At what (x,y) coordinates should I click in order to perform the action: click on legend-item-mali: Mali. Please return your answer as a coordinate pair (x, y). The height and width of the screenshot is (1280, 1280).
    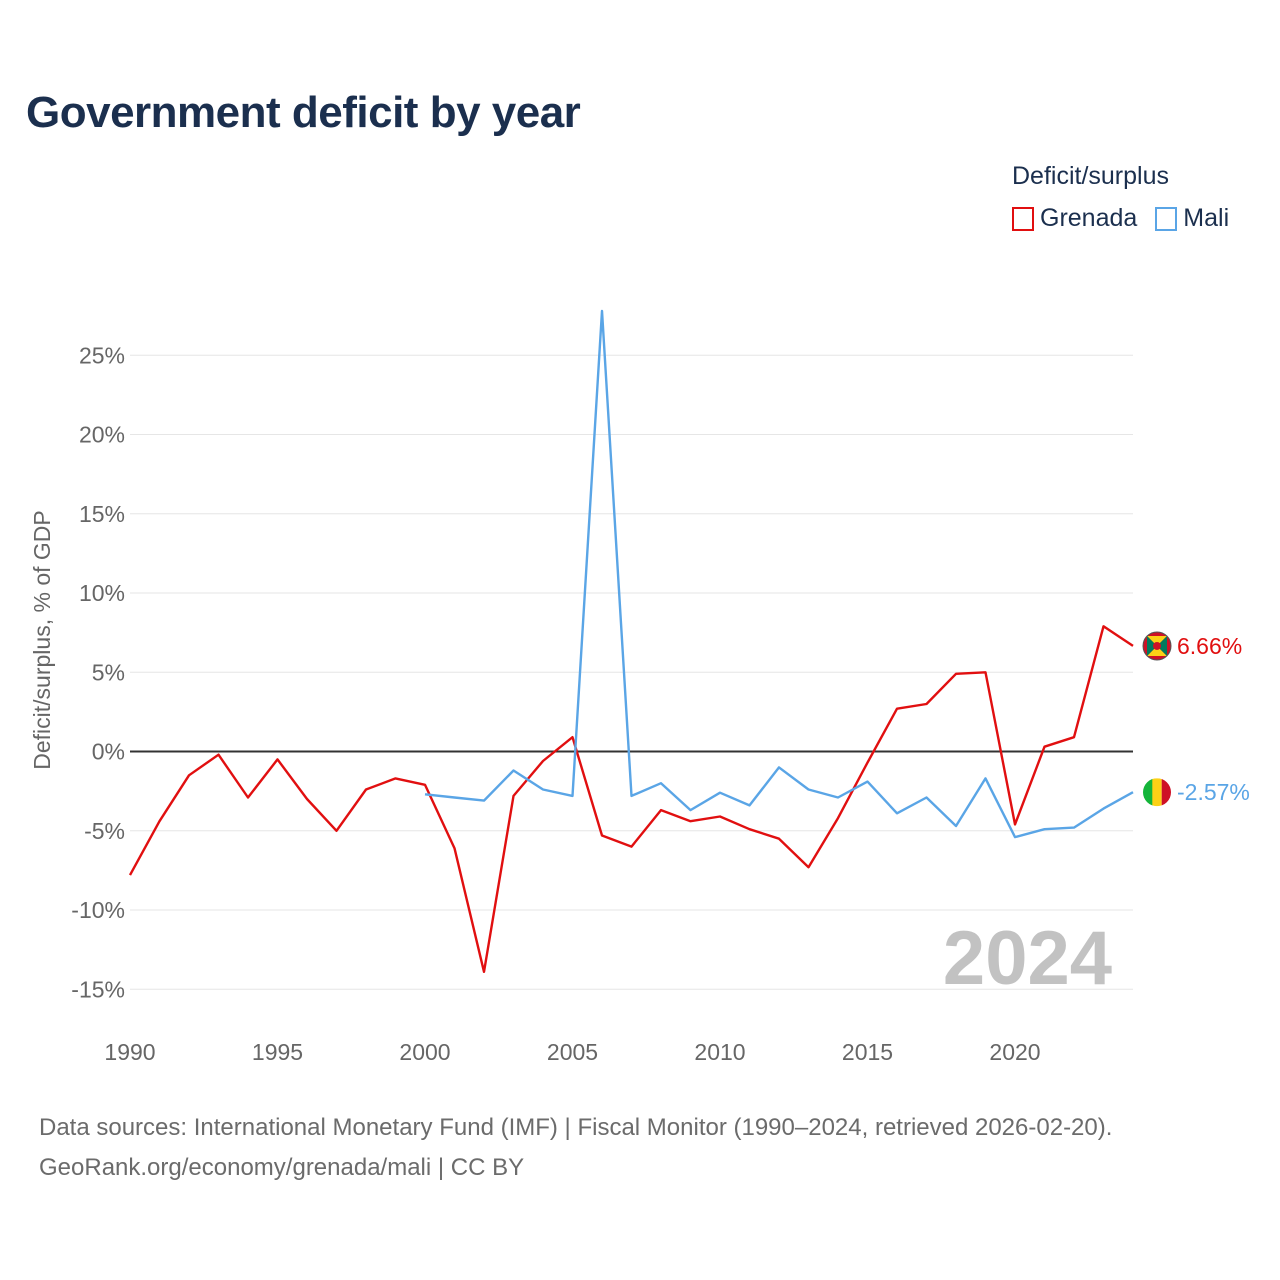
    Looking at the image, I should click on (1192, 218).